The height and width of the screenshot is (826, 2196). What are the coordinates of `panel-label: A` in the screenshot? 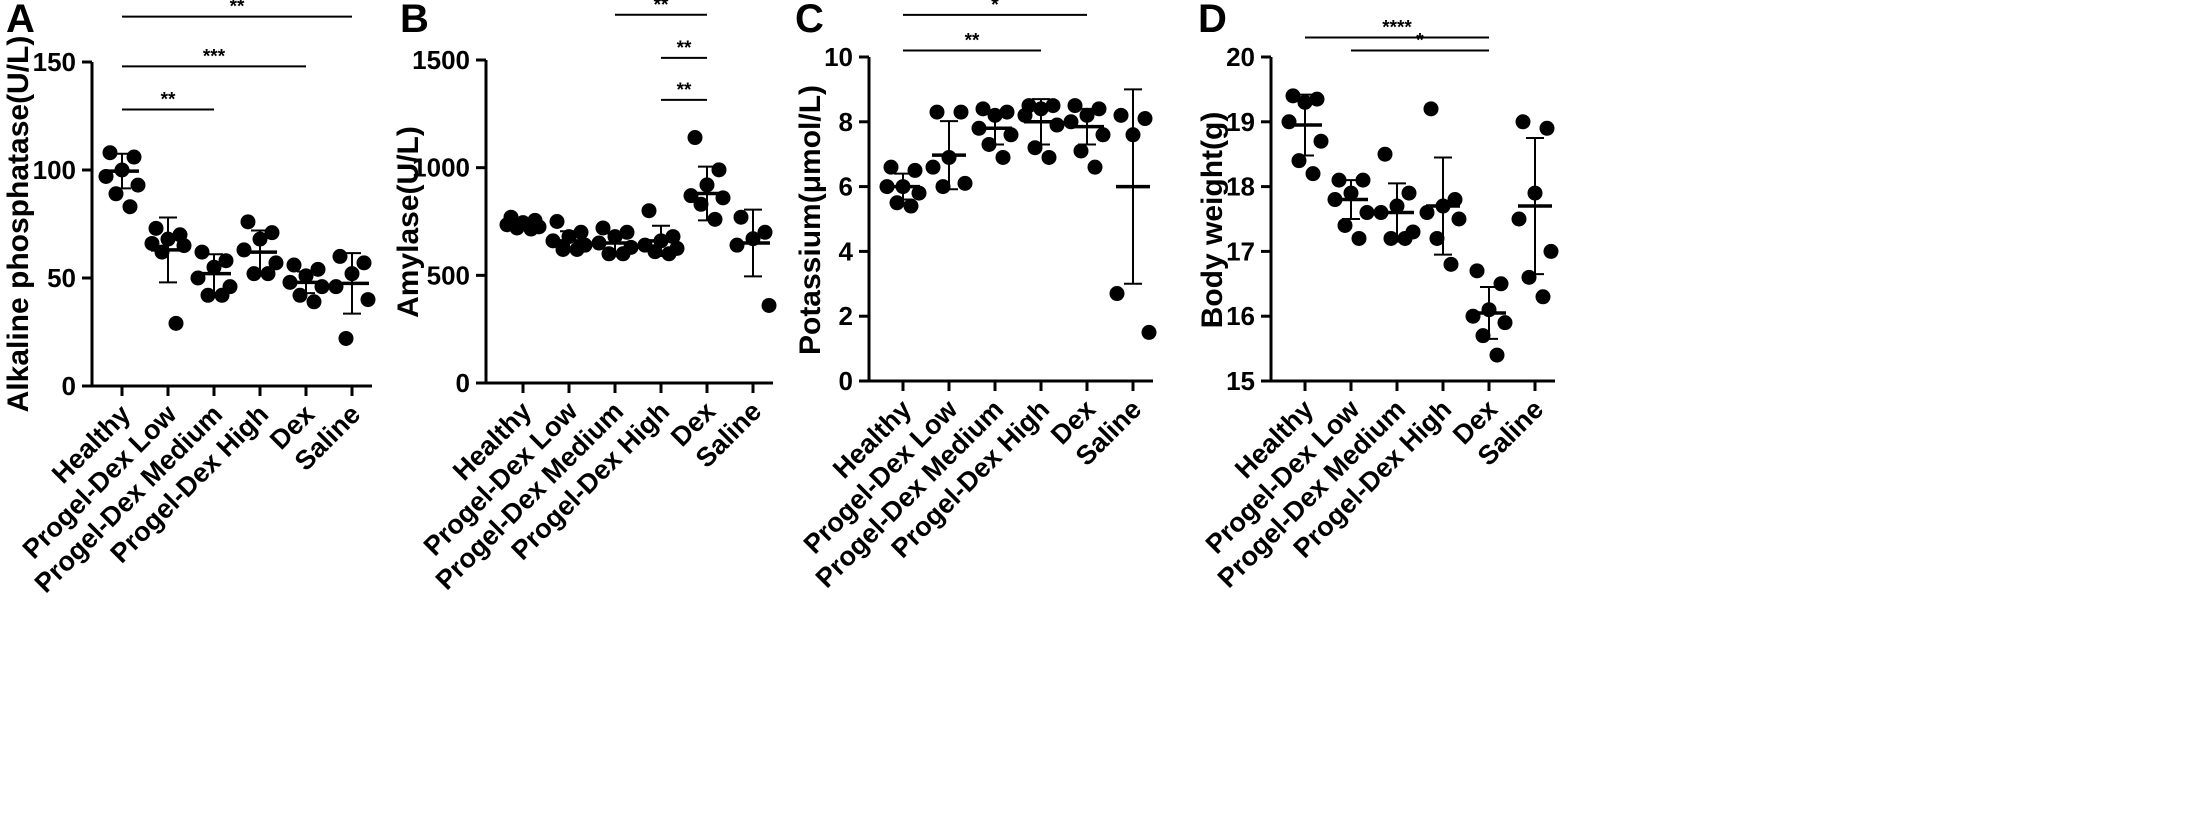 It's located at (20, 20).